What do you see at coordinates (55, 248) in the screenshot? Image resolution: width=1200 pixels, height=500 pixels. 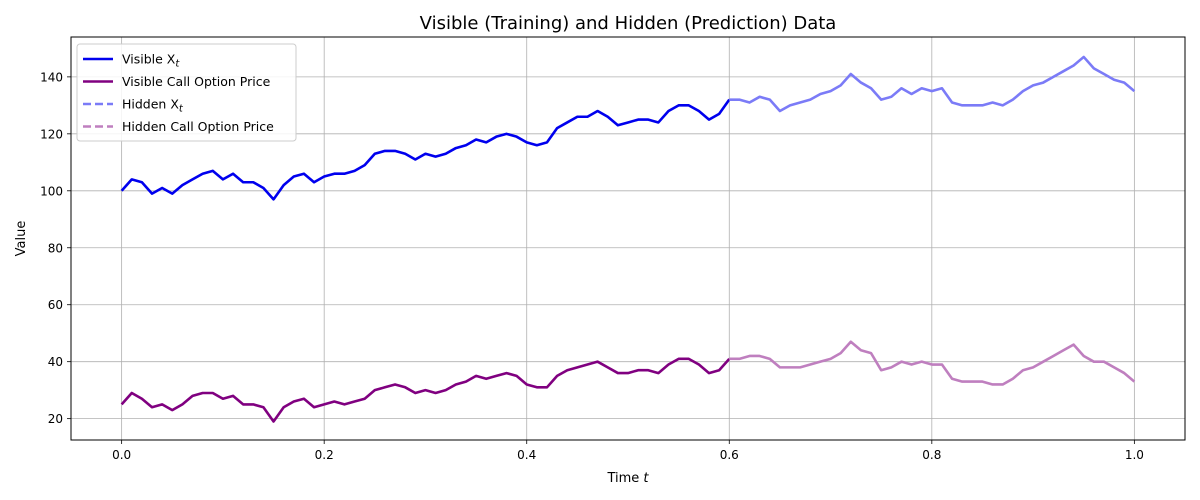 I see `y-tick-label: 80` at bounding box center [55, 248].